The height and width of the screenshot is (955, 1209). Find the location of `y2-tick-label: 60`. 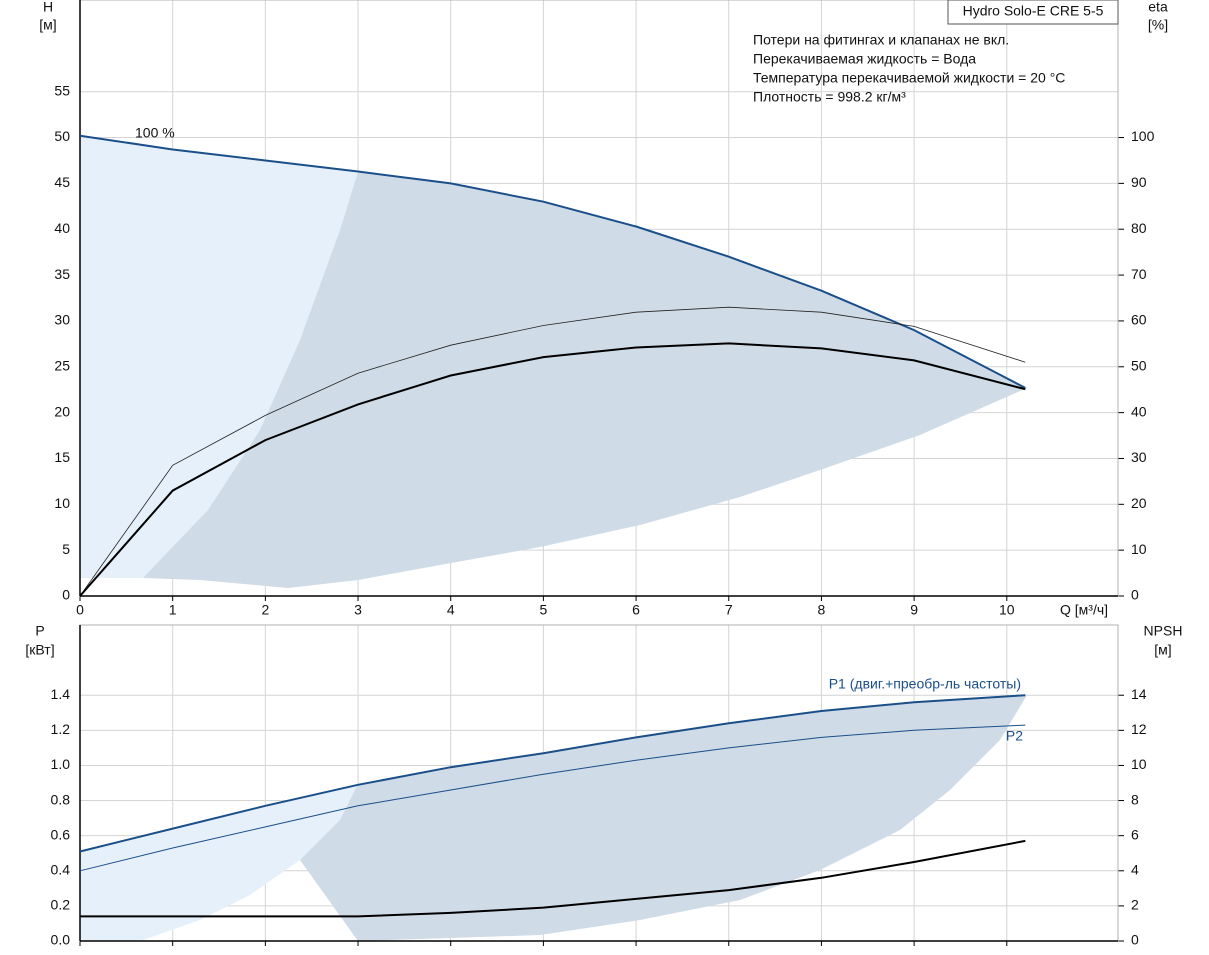

y2-tick-label: 60 is located at coordinates (1139, 320).